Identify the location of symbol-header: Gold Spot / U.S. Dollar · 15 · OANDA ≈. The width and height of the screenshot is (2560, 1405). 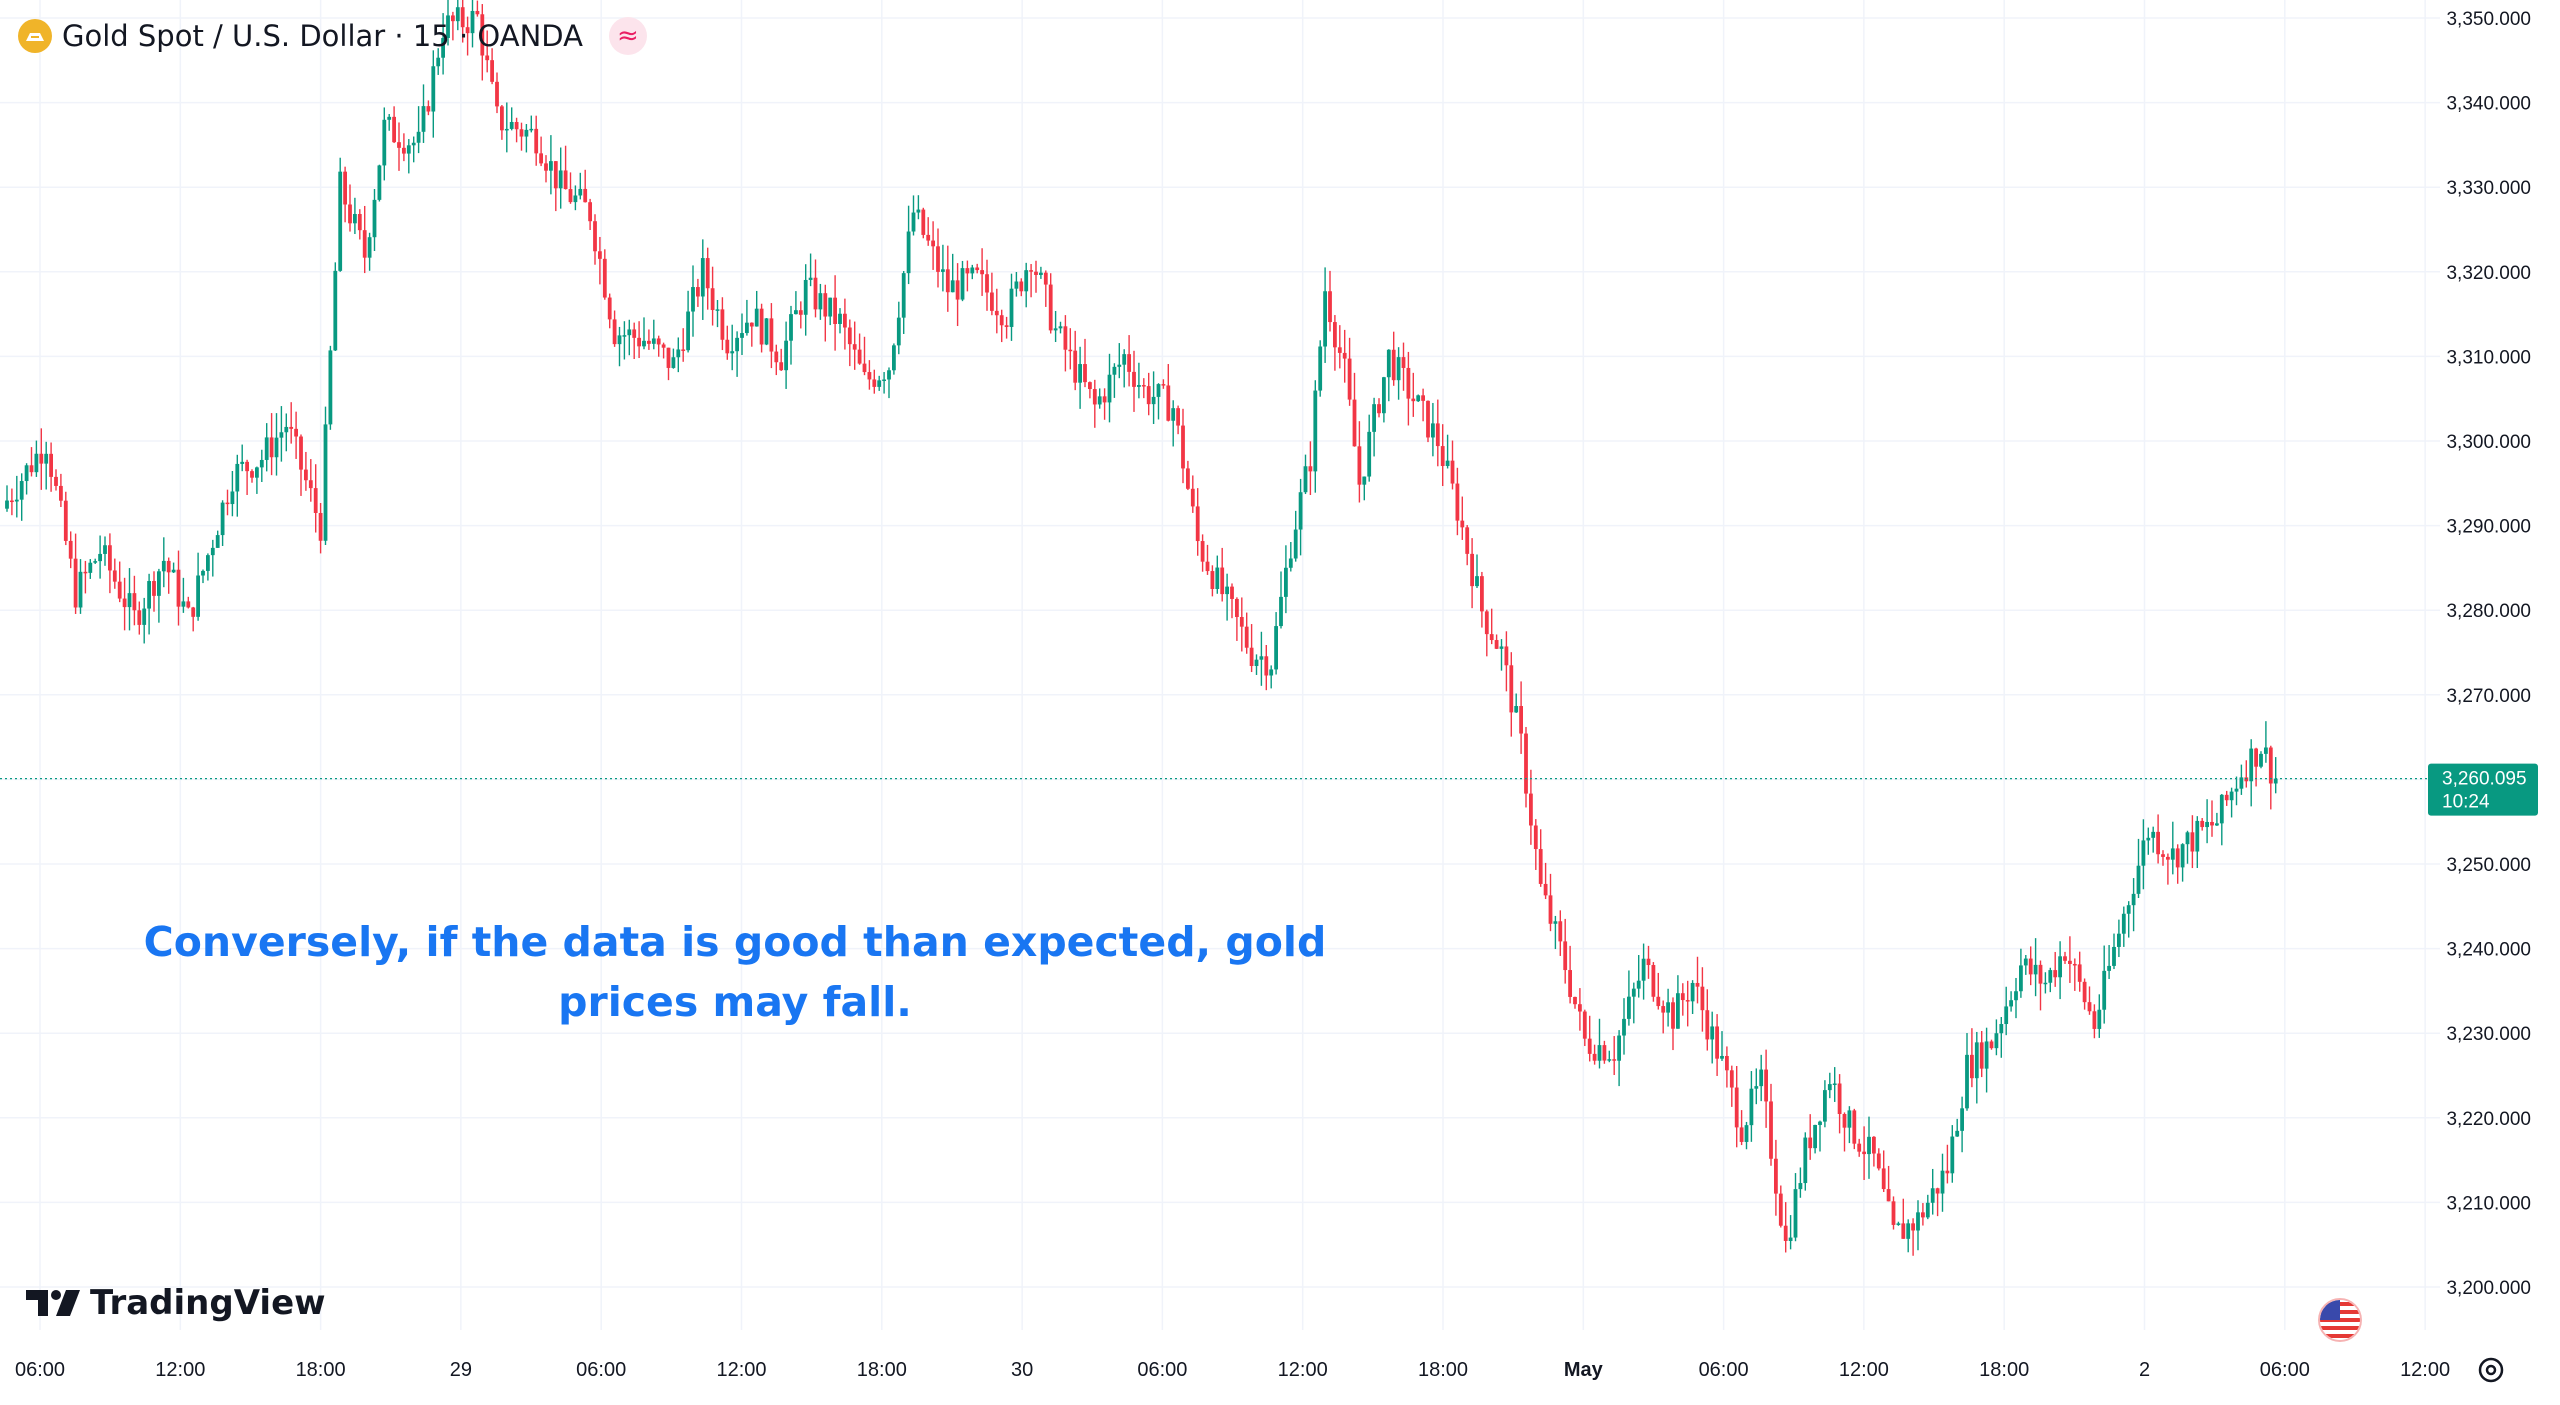
(332, 36).